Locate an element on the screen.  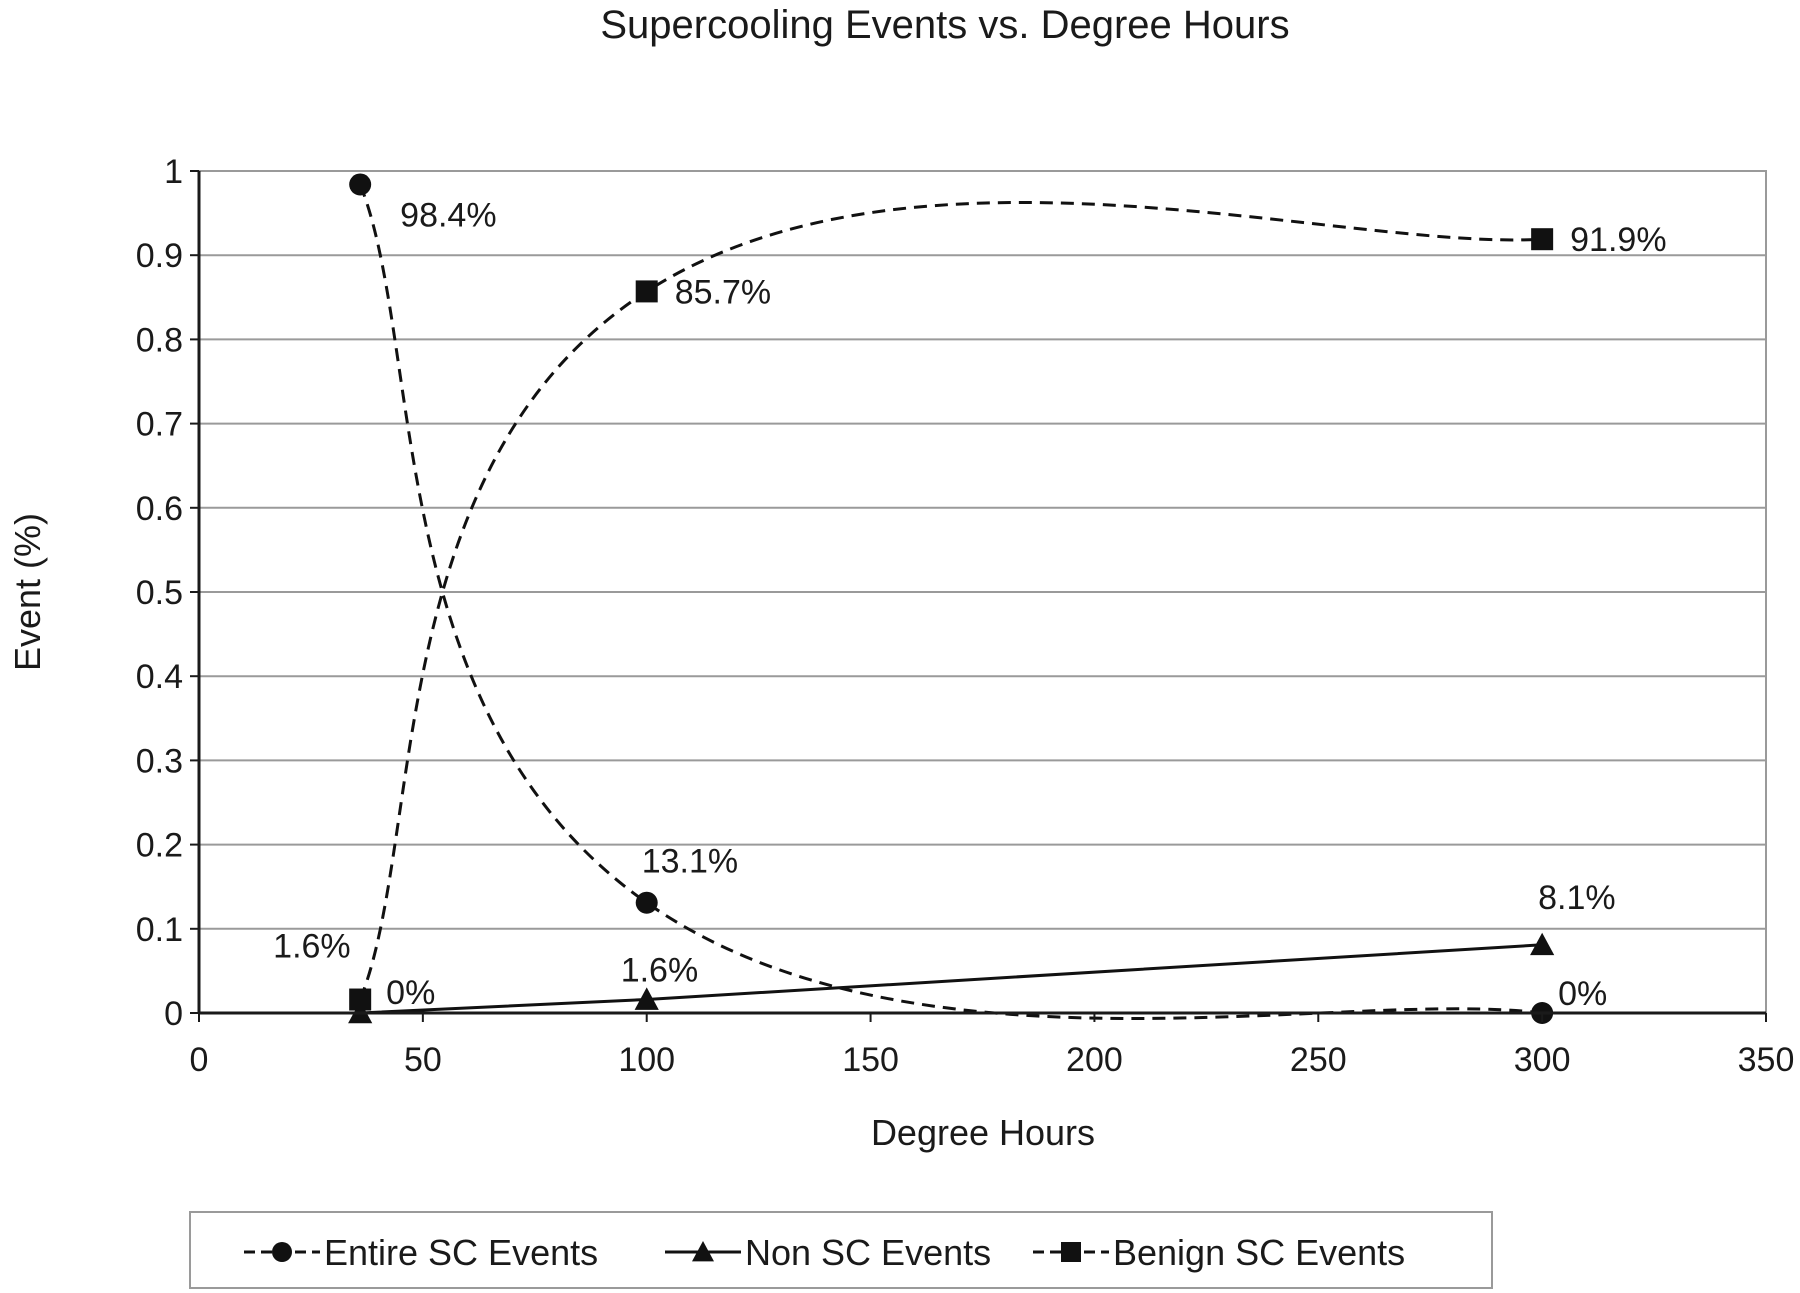
legend-marker-circle is located at coordinates (282, 1252).